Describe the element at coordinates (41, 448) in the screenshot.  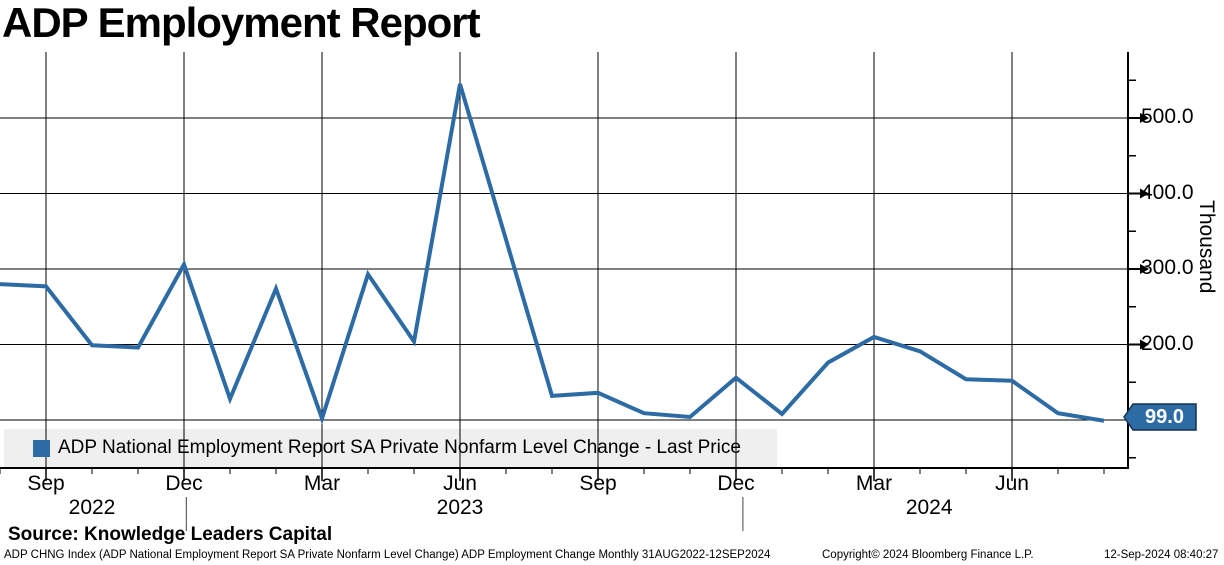
I see `series-swatch-icon` at that location.